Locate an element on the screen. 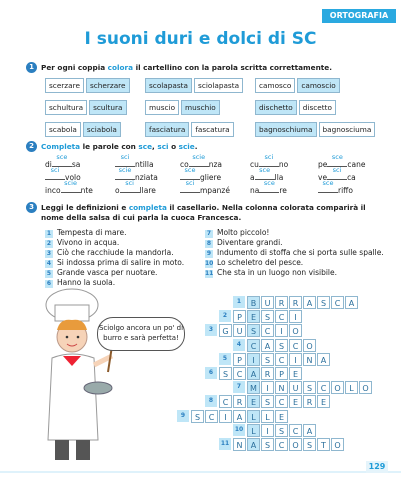 This screenshot has height=480, width=401. word-pair: dischetto discetto is located at coordinates (296, 107).